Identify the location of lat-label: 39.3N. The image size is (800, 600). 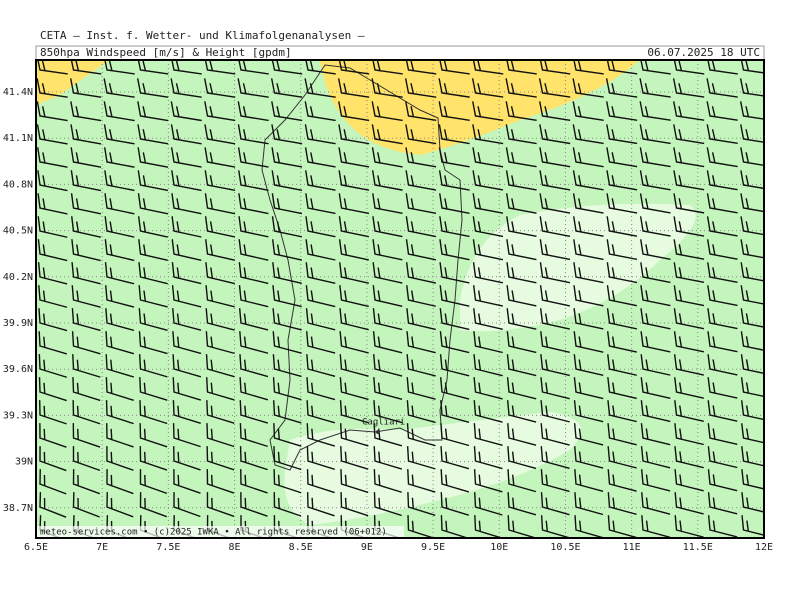
(18, 415).